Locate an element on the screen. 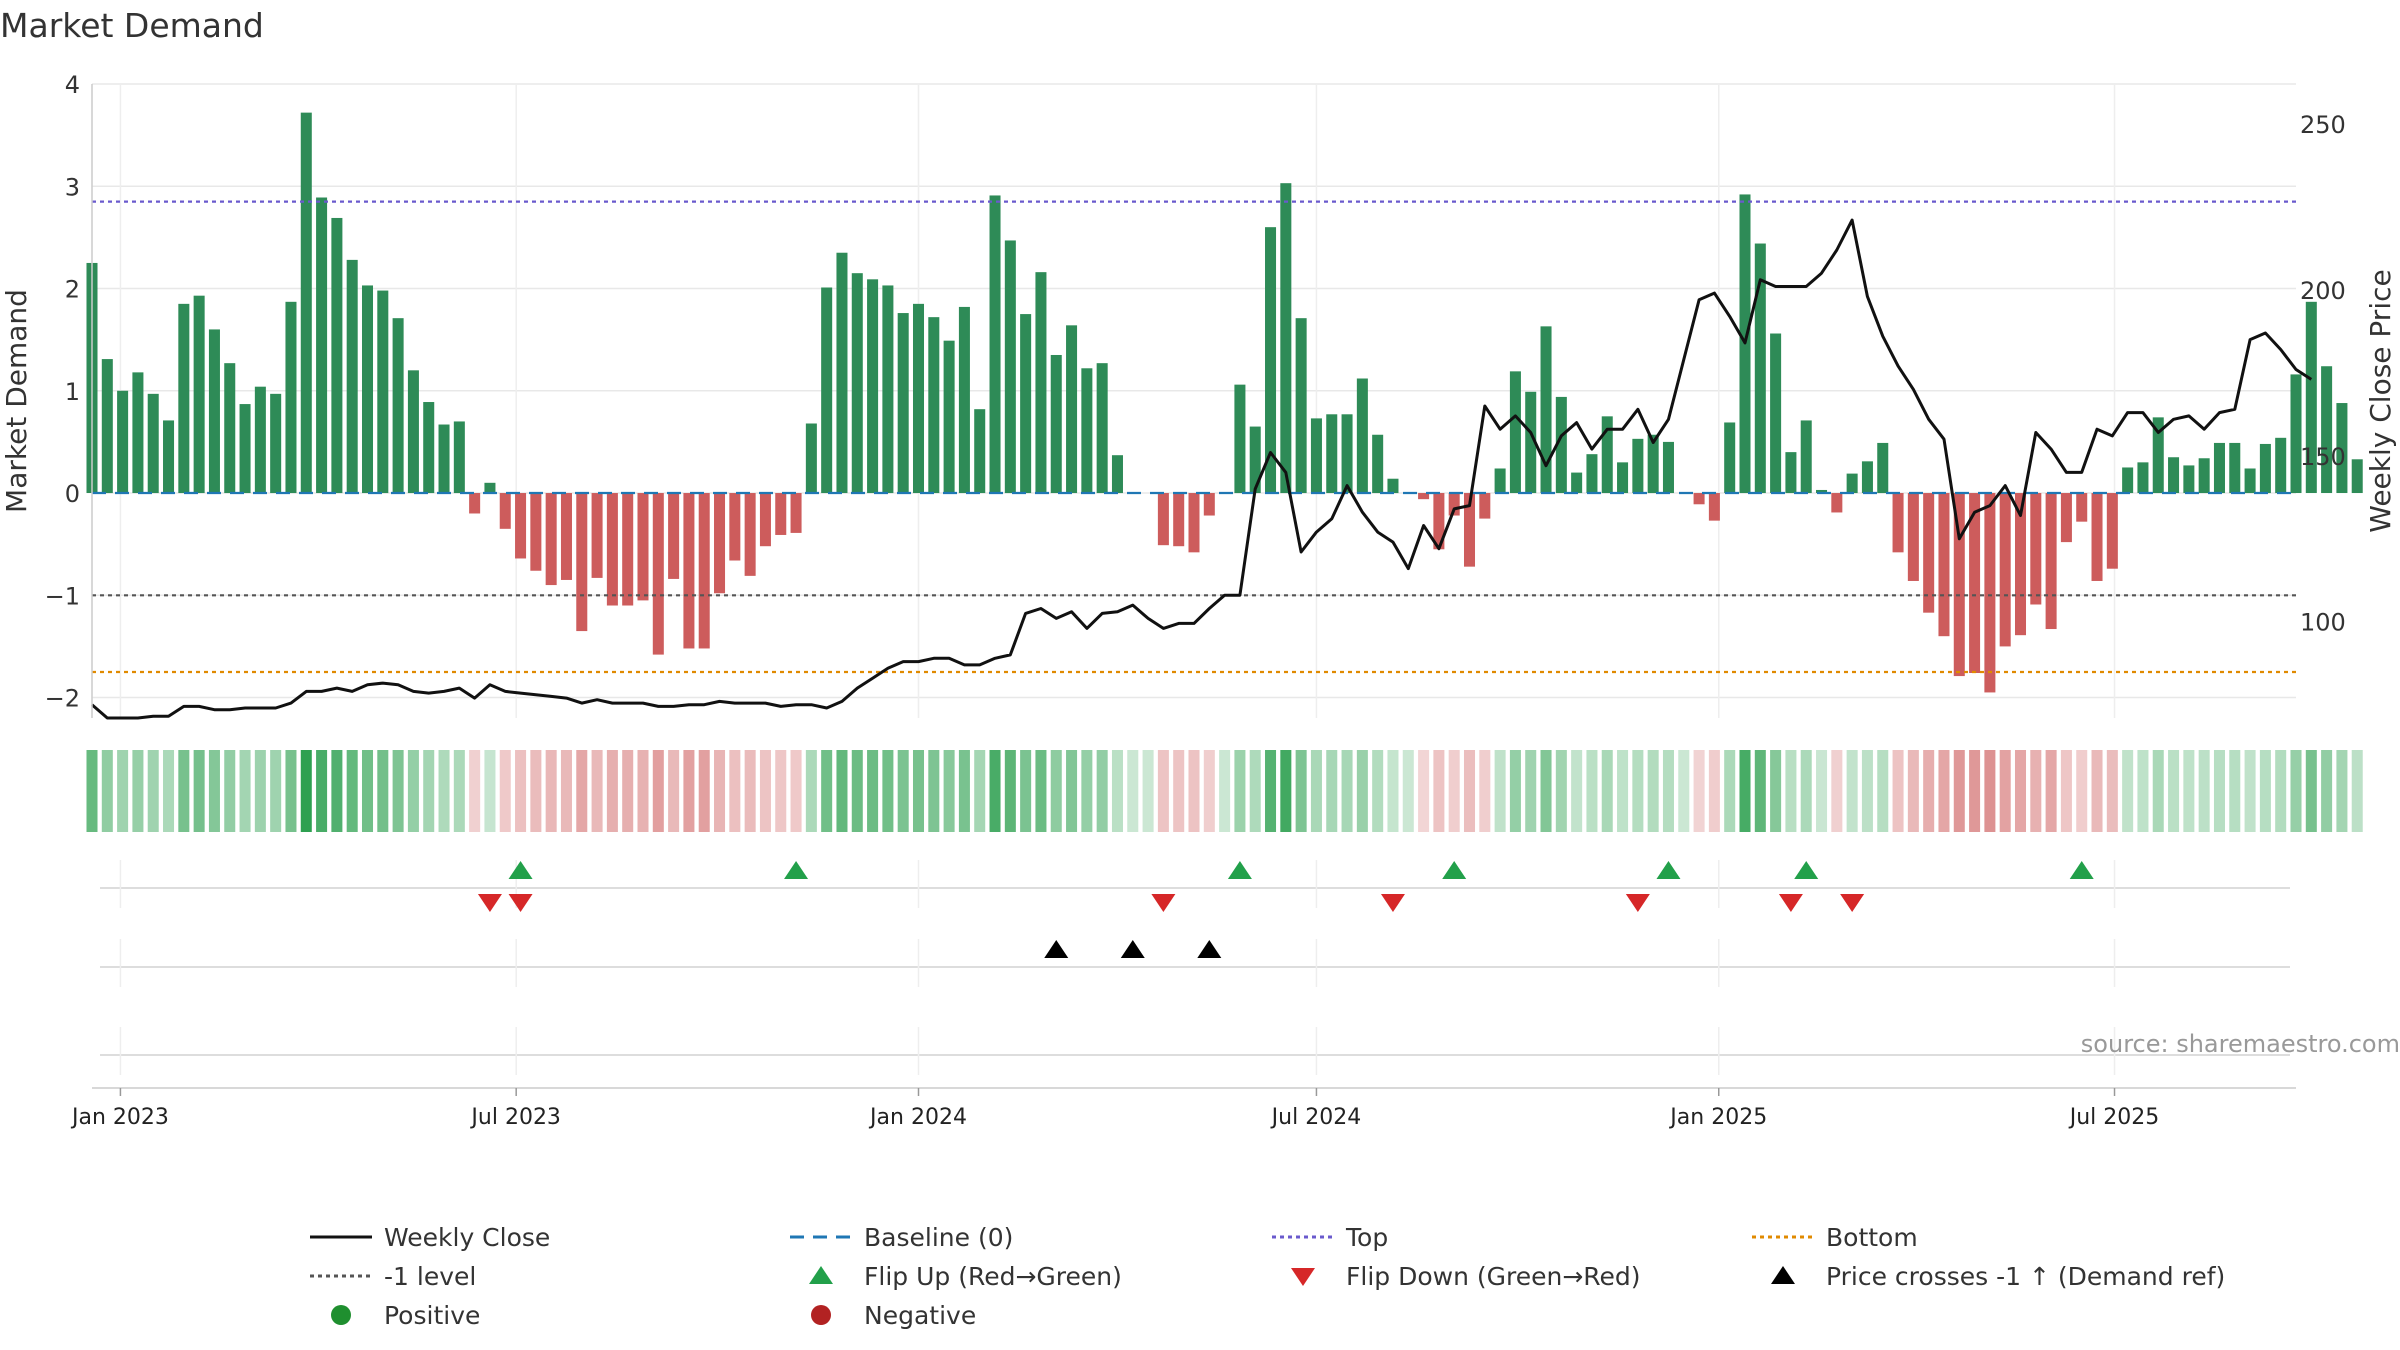 This screenshot has width=2400, height=1350. right-tick-label: 100 is located at coordinates (2323, 623).